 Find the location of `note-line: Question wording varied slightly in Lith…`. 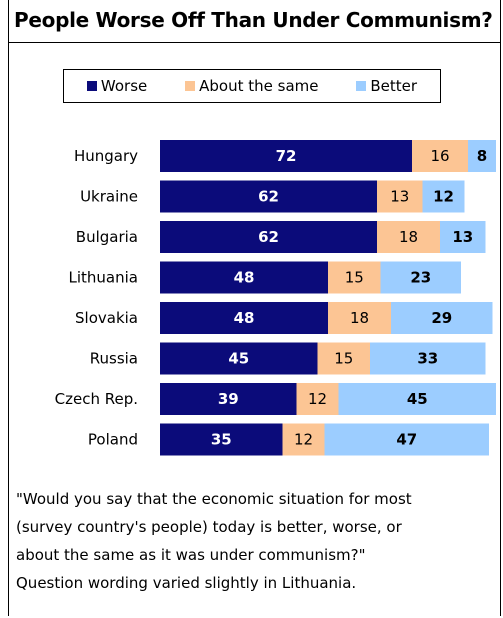

note-line: Question wording varied slightly in Lith… is located at coordinates (186, 583).